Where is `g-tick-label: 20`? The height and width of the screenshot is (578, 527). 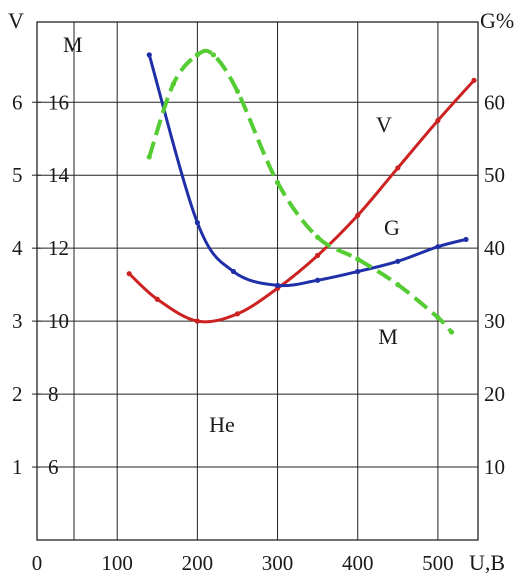
g-tick-label: 20 is located at coordinates (494, 394).